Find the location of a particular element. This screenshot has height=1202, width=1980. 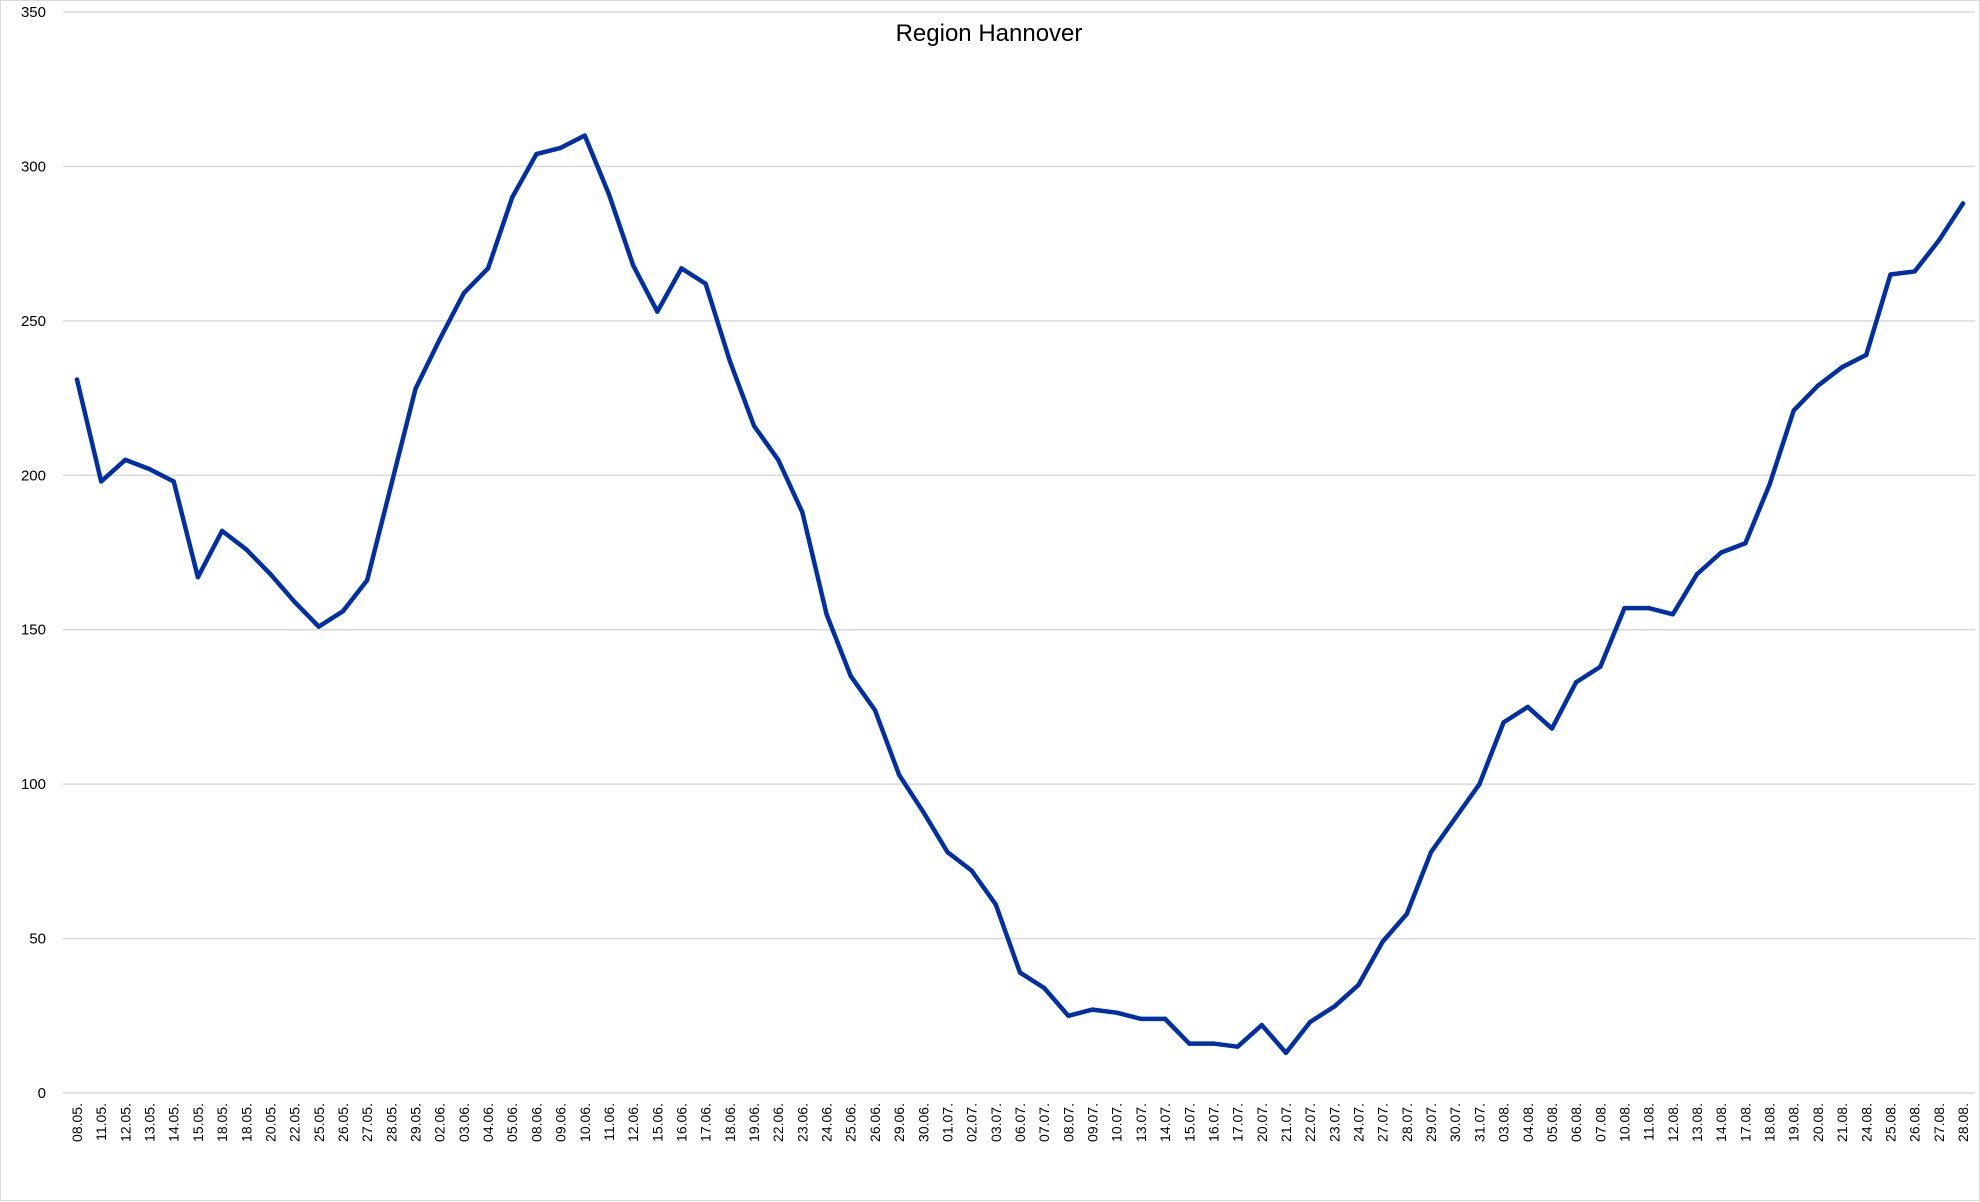

x-tick-label: 13.08. is located at coordinates (1697, 1122).